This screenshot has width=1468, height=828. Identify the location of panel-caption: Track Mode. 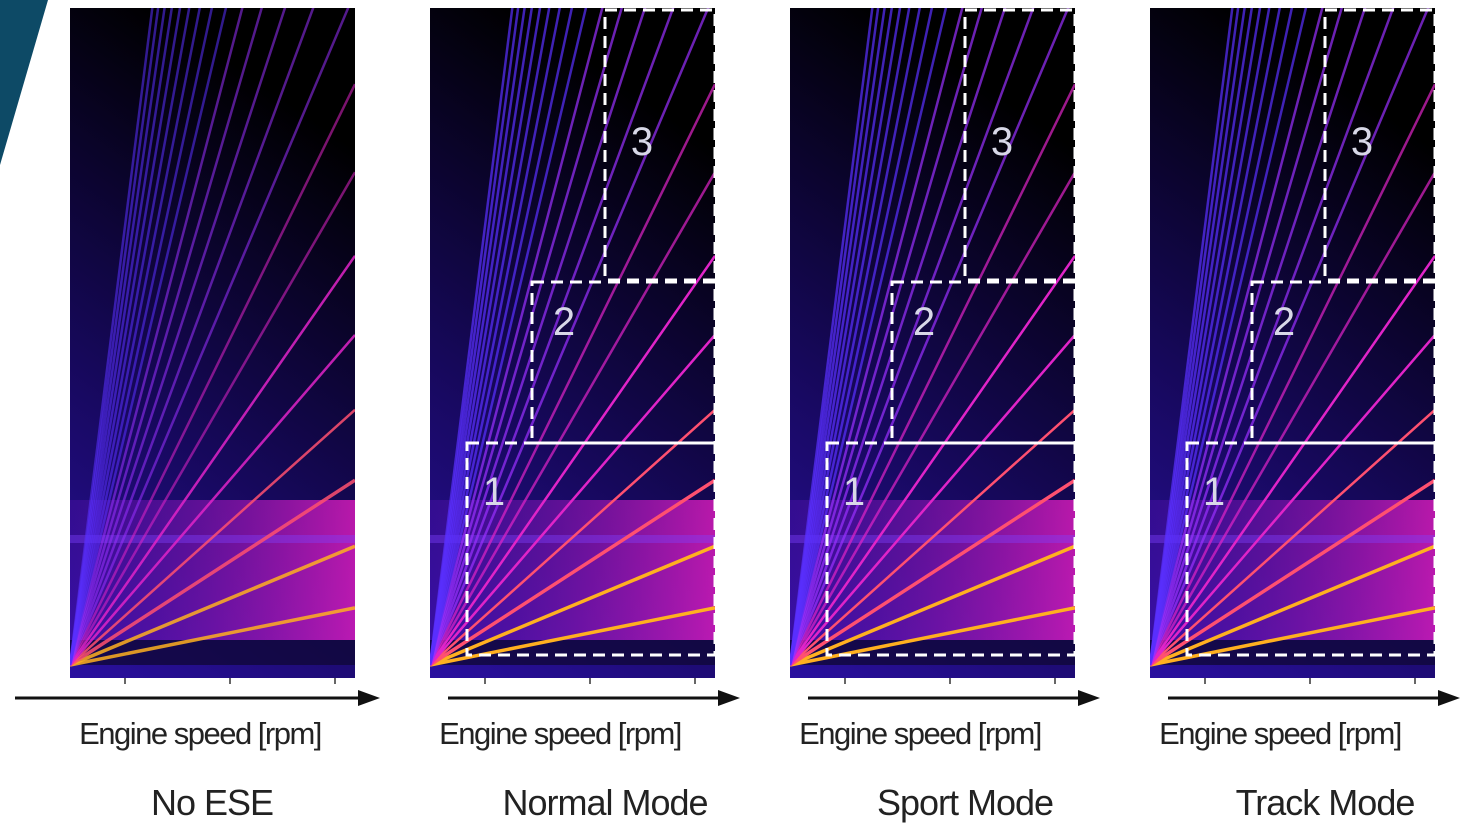
(1325, 802).